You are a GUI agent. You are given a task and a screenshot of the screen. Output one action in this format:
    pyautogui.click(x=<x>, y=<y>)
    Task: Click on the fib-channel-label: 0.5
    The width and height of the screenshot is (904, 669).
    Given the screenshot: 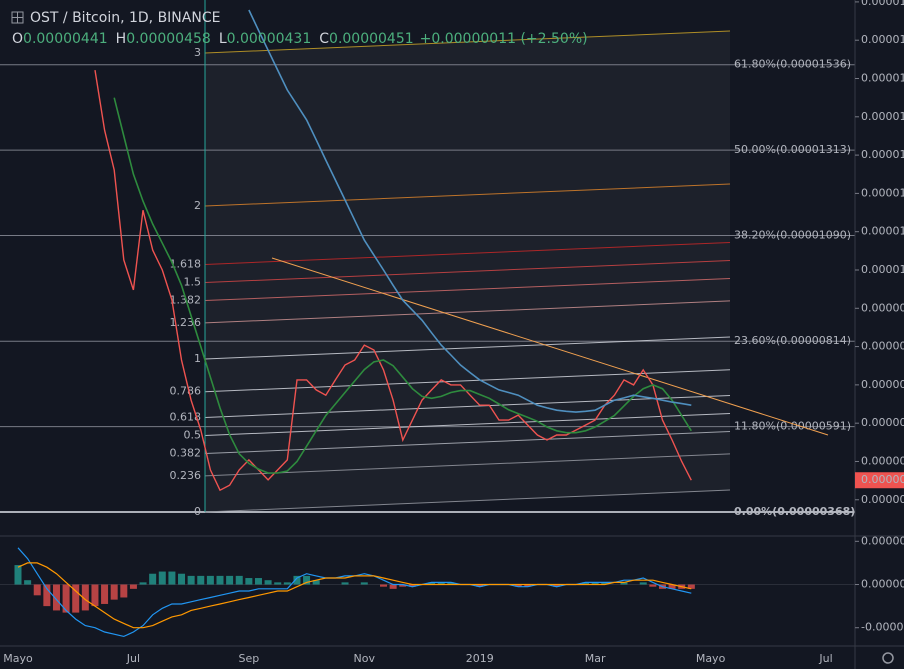 What is the action you would take?
    pyautogui.click(x=193, y=435)
    